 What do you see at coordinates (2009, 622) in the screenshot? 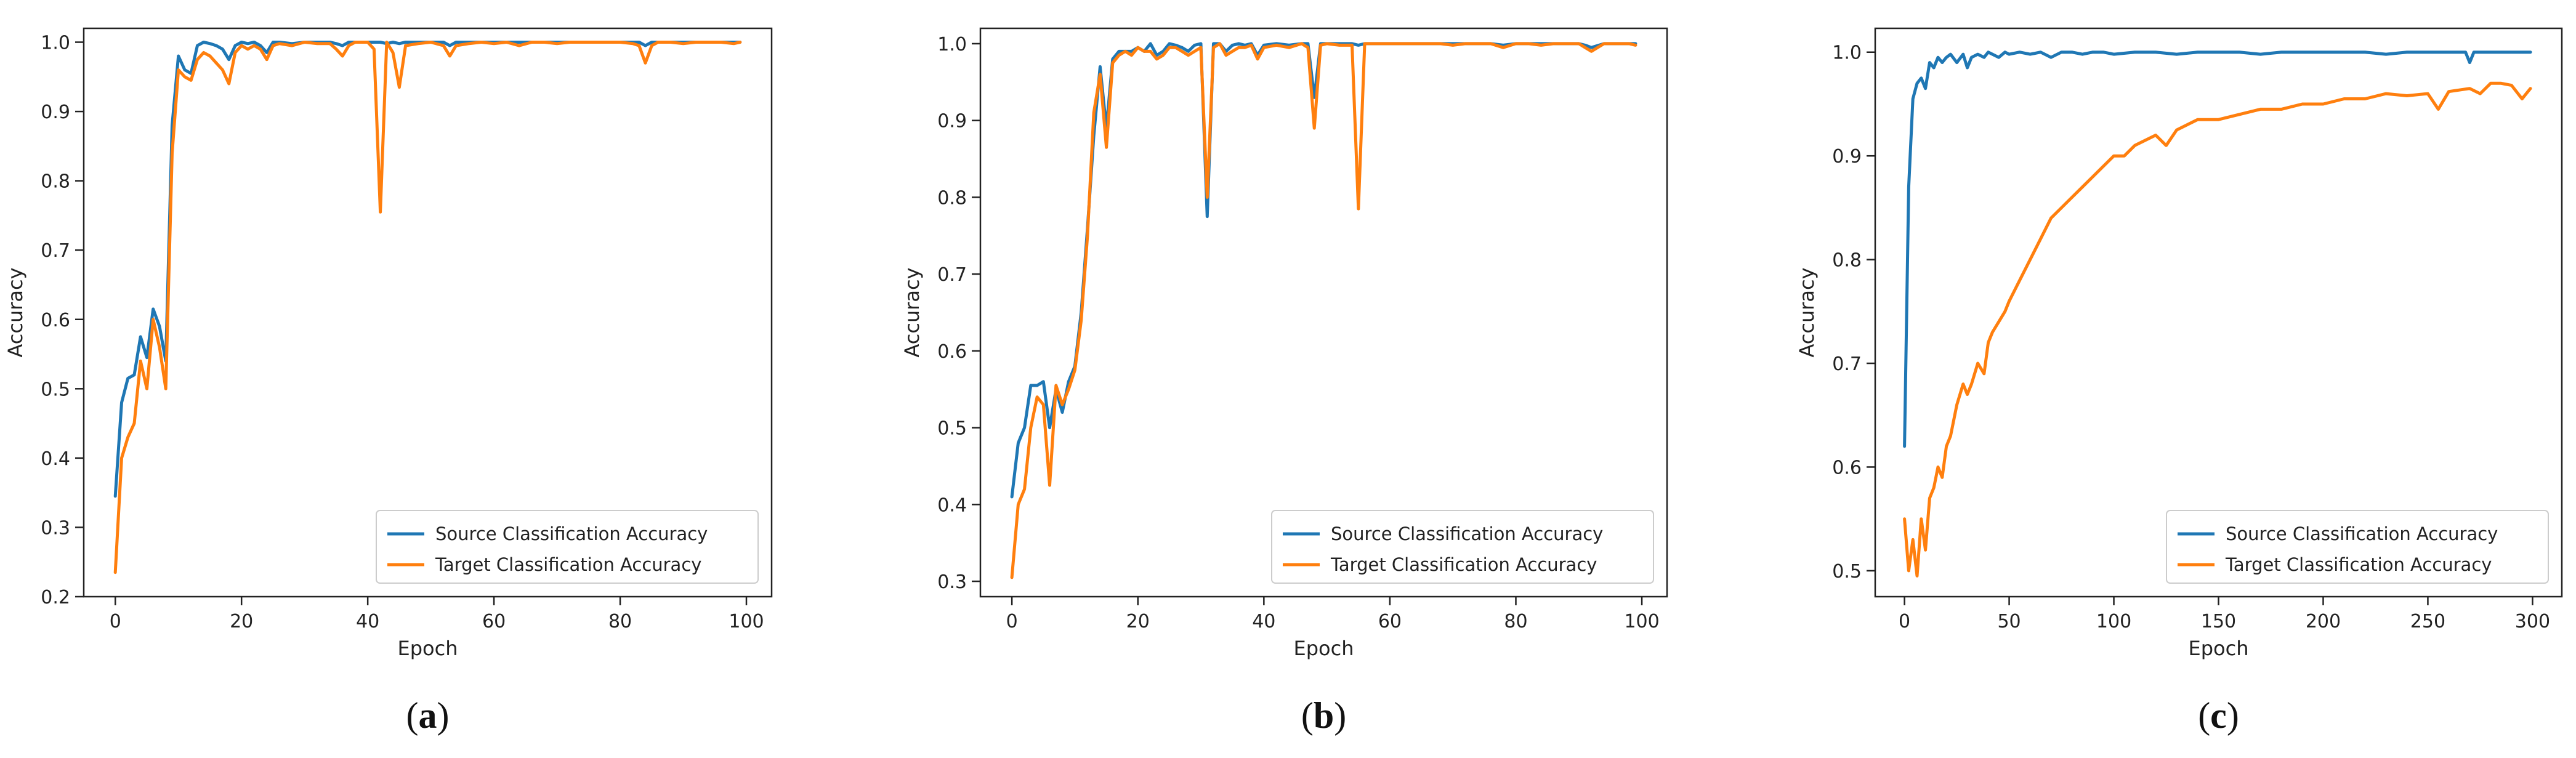
I see `x-tick-label: 50` at bounding box center [2009, 622].